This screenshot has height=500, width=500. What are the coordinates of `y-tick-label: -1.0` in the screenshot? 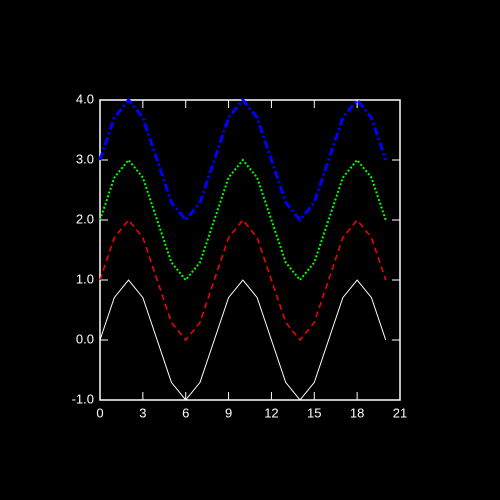 It's located at (83, 398).